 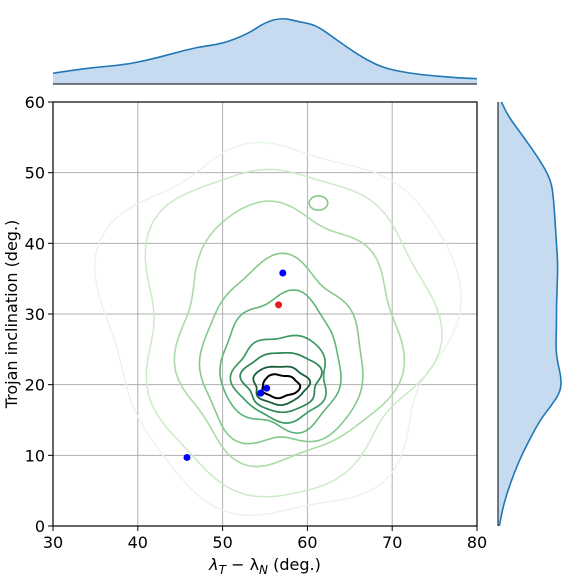 I want to click on x-tick-label: 50, so click(x=222, y=542).